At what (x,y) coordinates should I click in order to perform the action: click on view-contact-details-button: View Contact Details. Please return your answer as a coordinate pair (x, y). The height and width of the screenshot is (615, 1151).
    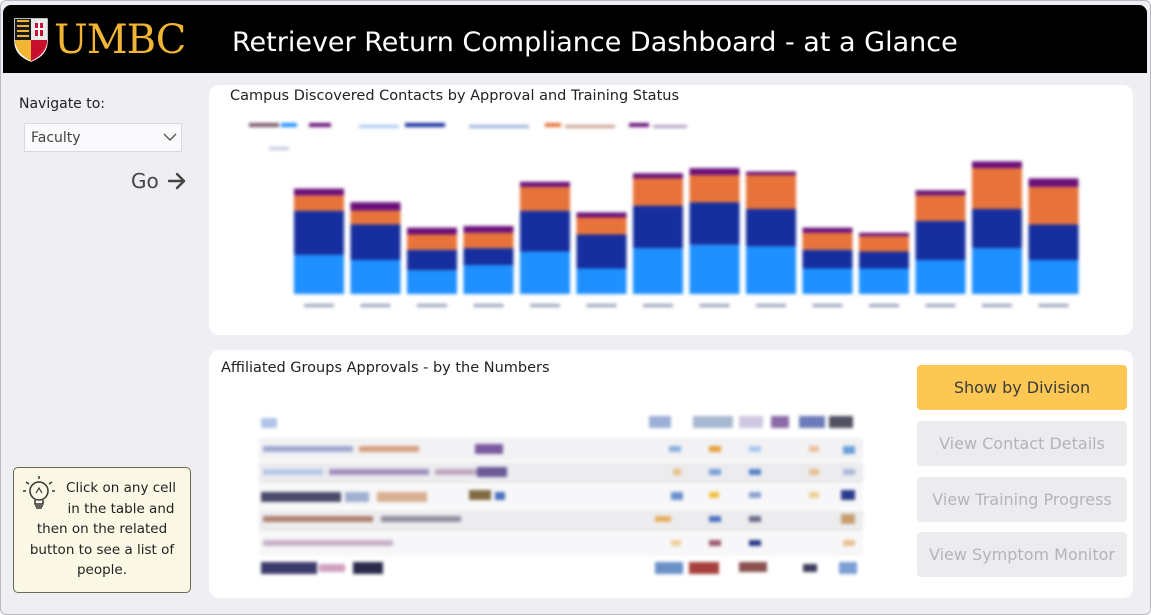
    Looking at the image, I should click on (1022, 443).